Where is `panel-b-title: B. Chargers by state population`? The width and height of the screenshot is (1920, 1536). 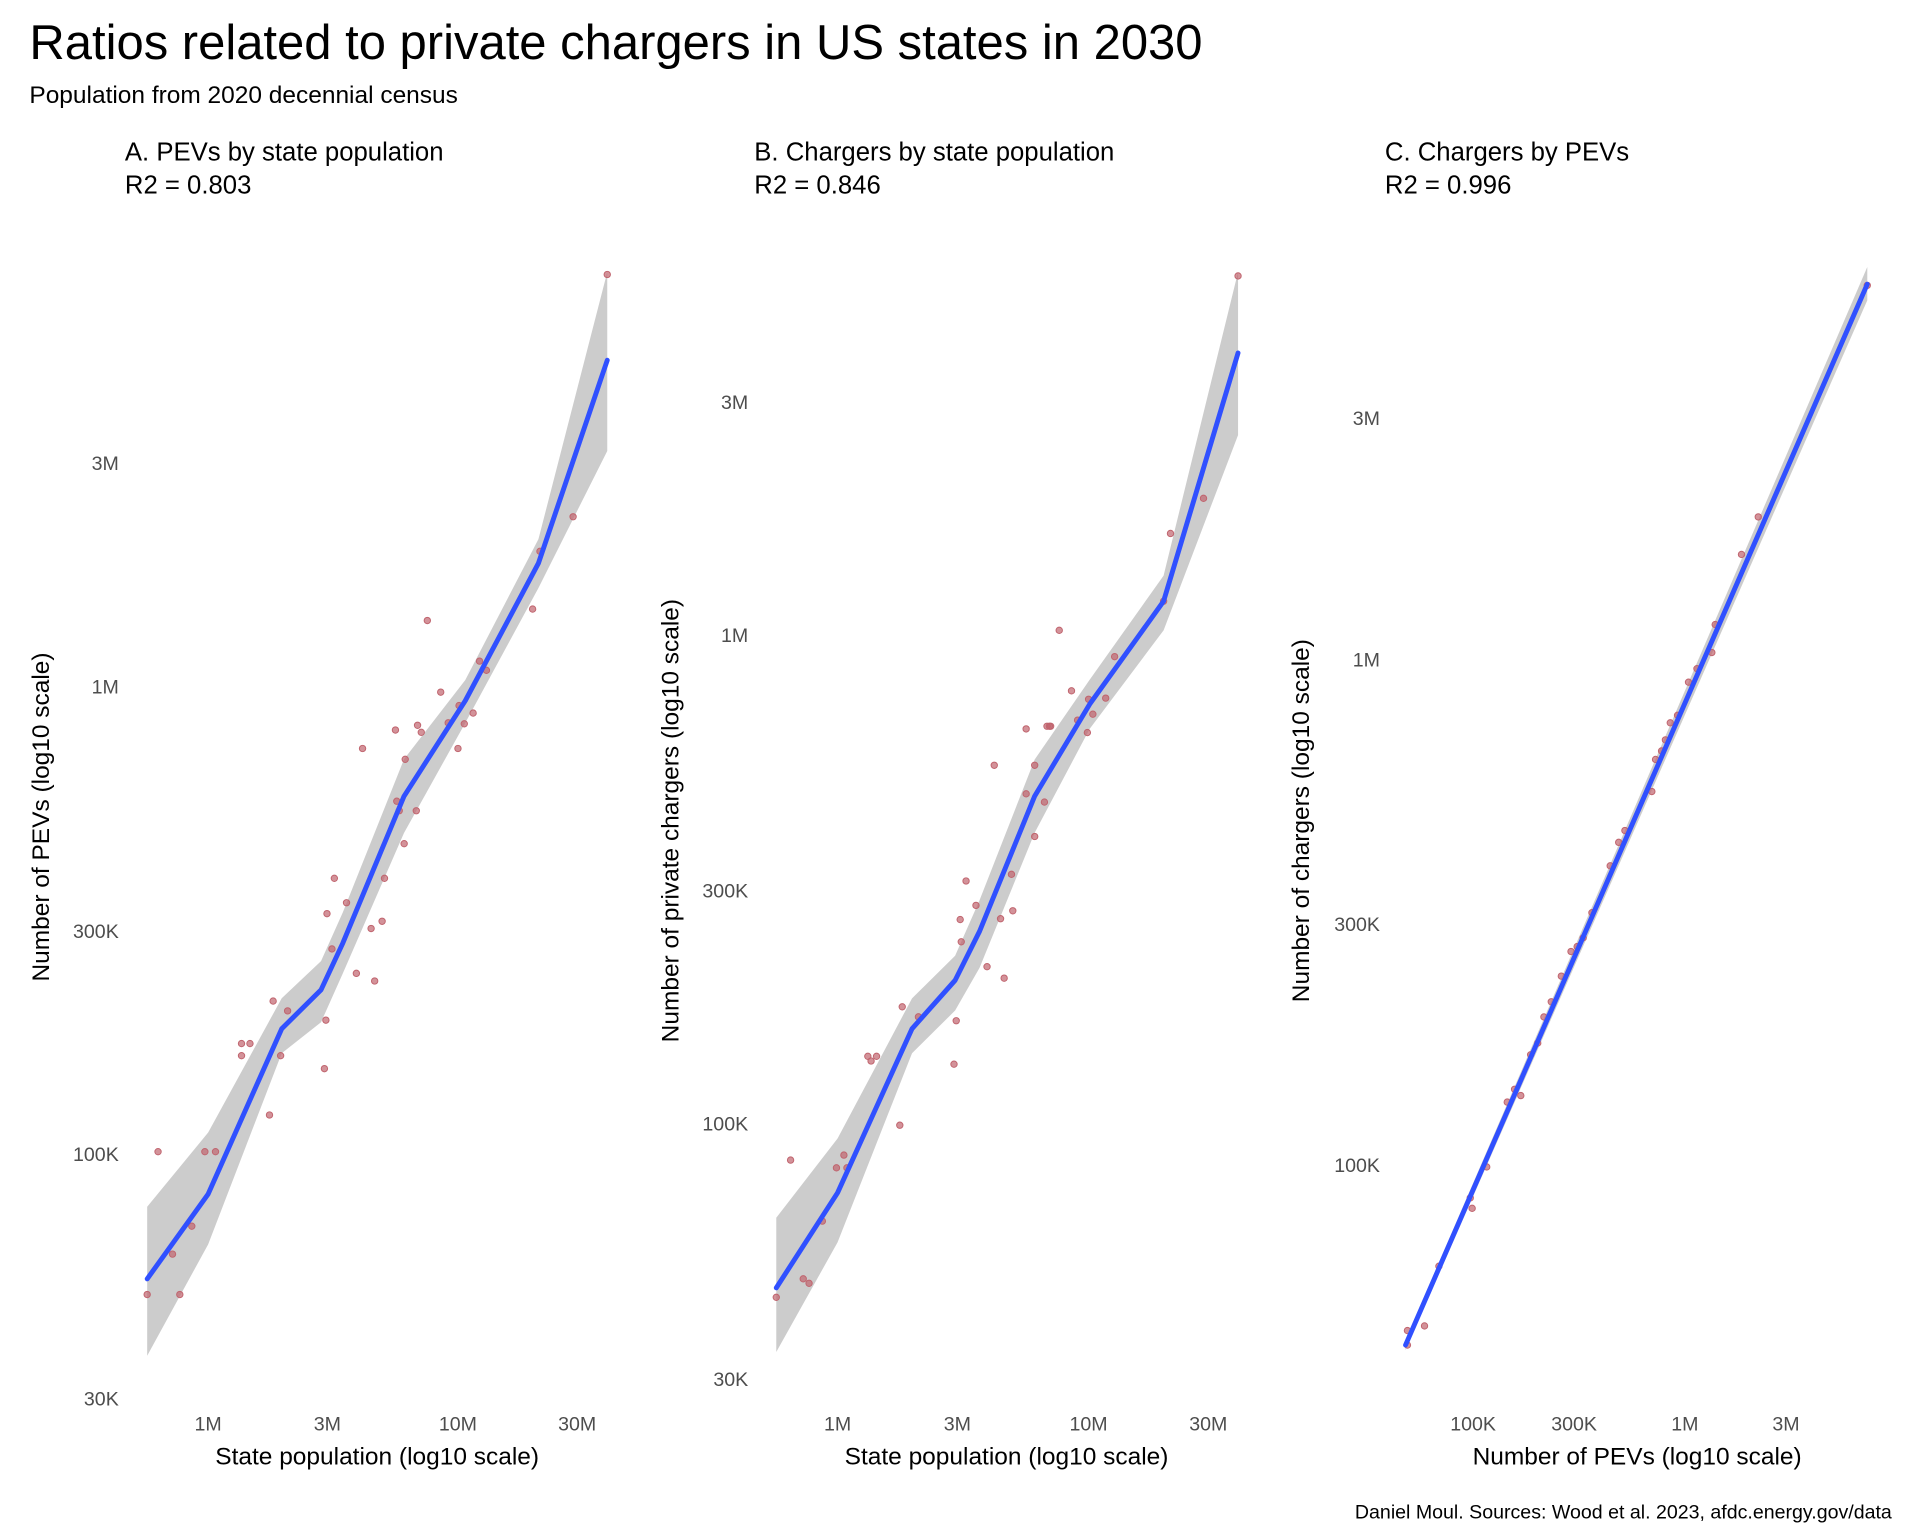 panel-b-title: B. Chargers by state population is located at coordinates (934, 153).